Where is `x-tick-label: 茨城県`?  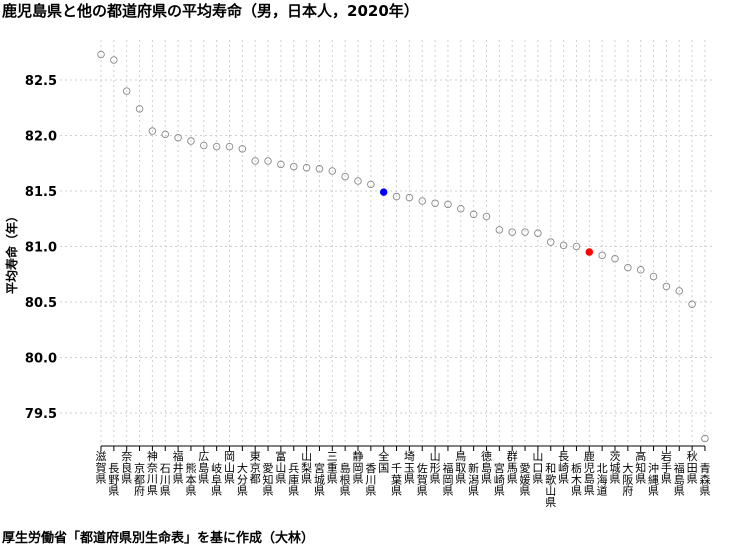 x-tick-label: 茨城県 is located at coordinates (615, 467).